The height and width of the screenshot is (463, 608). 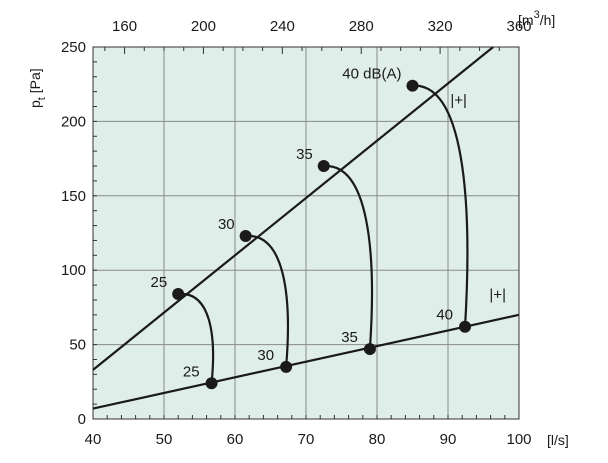 What do you see at coordinates (440, 26) in the screenshot?
I see `top-tick-label: 320` at bounding box center [440, 26].